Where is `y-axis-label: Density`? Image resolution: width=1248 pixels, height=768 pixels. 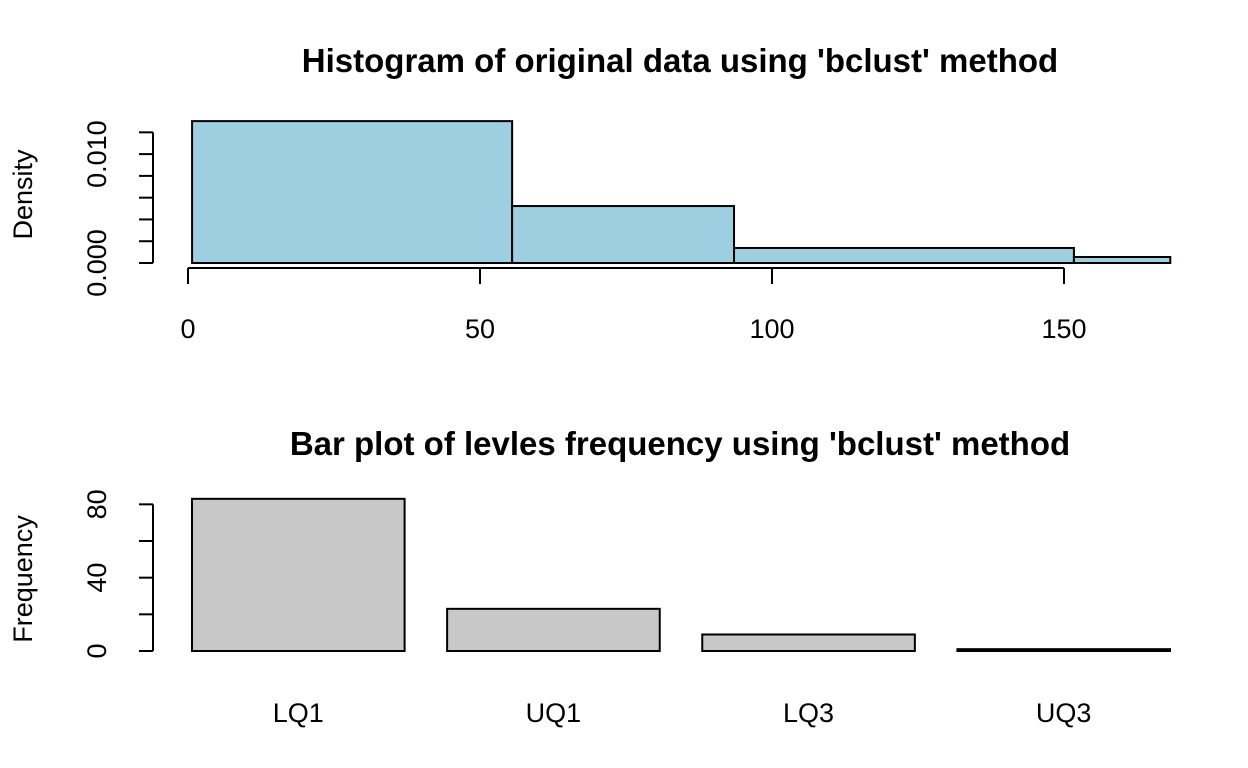 y-axis-label: Density is located at coordinates (23, 194).